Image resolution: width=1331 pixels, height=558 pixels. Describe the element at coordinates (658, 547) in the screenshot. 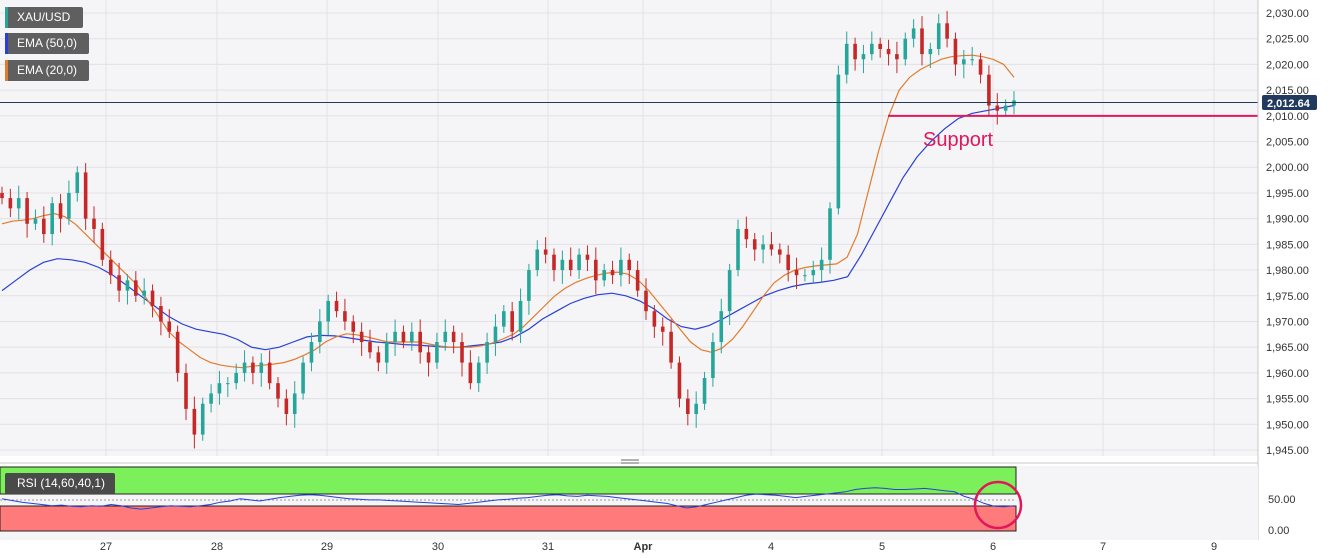

I see `time-axis: 27 28 29 30 31 Apr 4 5 6 7 9` at that location.